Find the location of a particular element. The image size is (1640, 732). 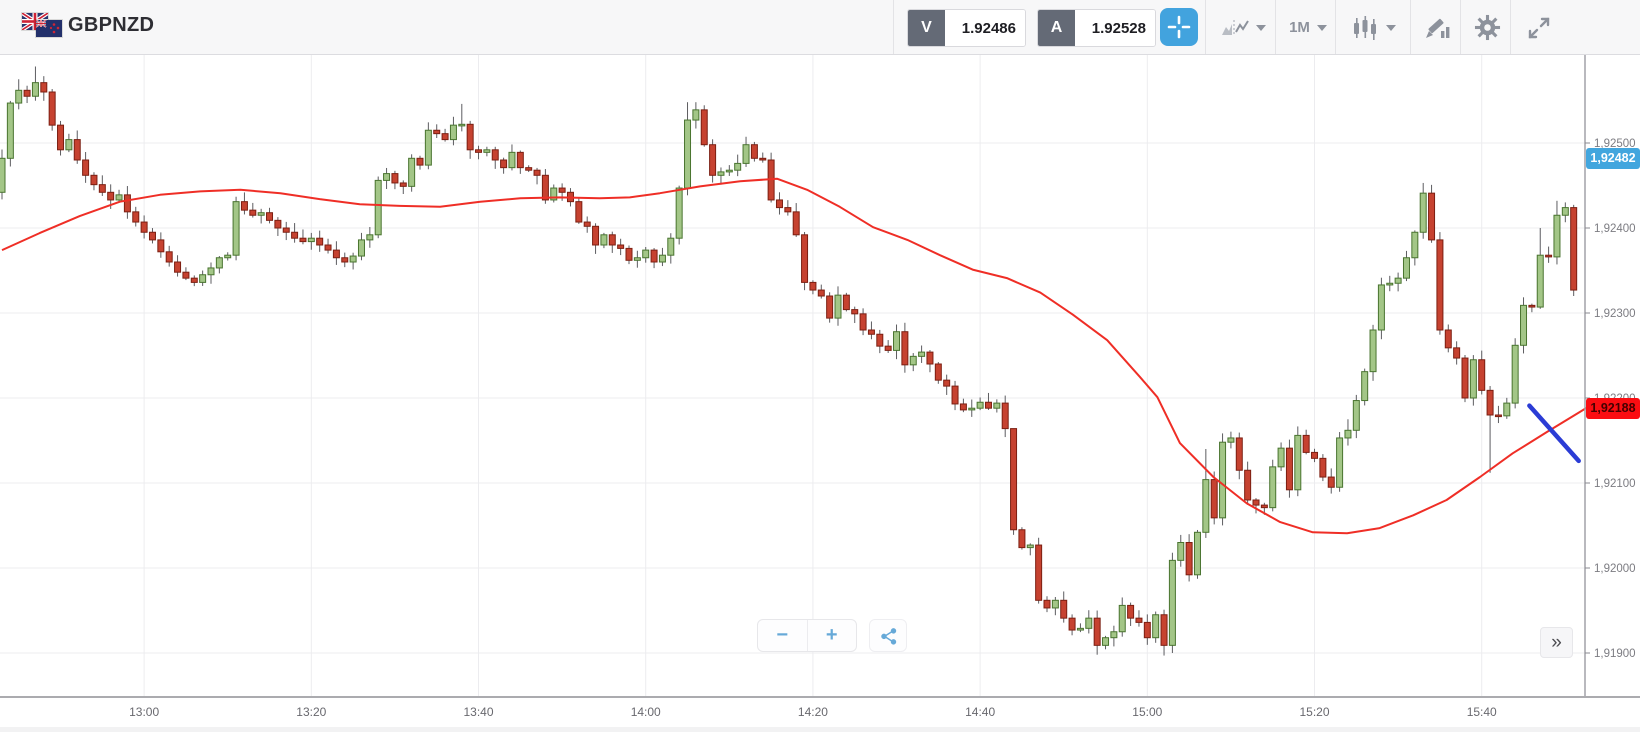

share-button is located at coordinates (888, 635).